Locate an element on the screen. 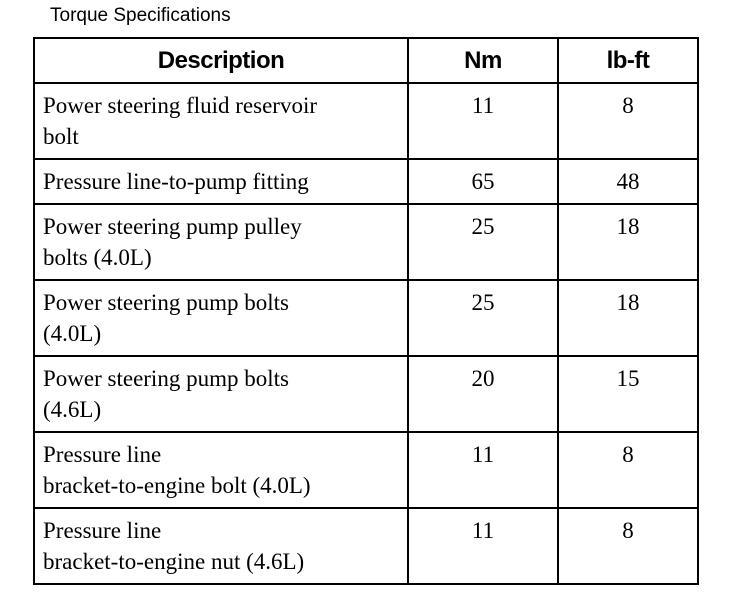 Image resolution: width=736 pixels, height=594 pixels. description-cell: Pressure line-to-pump fitting is located at coordinates (221, 181).